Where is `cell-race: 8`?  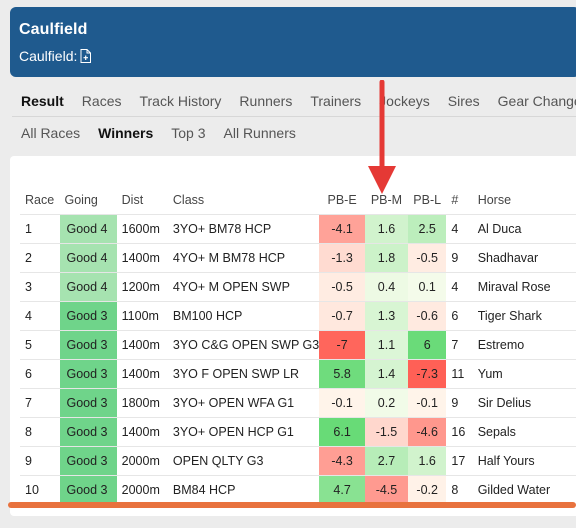 cell-race: 8 is located at coordinates (40, 431).